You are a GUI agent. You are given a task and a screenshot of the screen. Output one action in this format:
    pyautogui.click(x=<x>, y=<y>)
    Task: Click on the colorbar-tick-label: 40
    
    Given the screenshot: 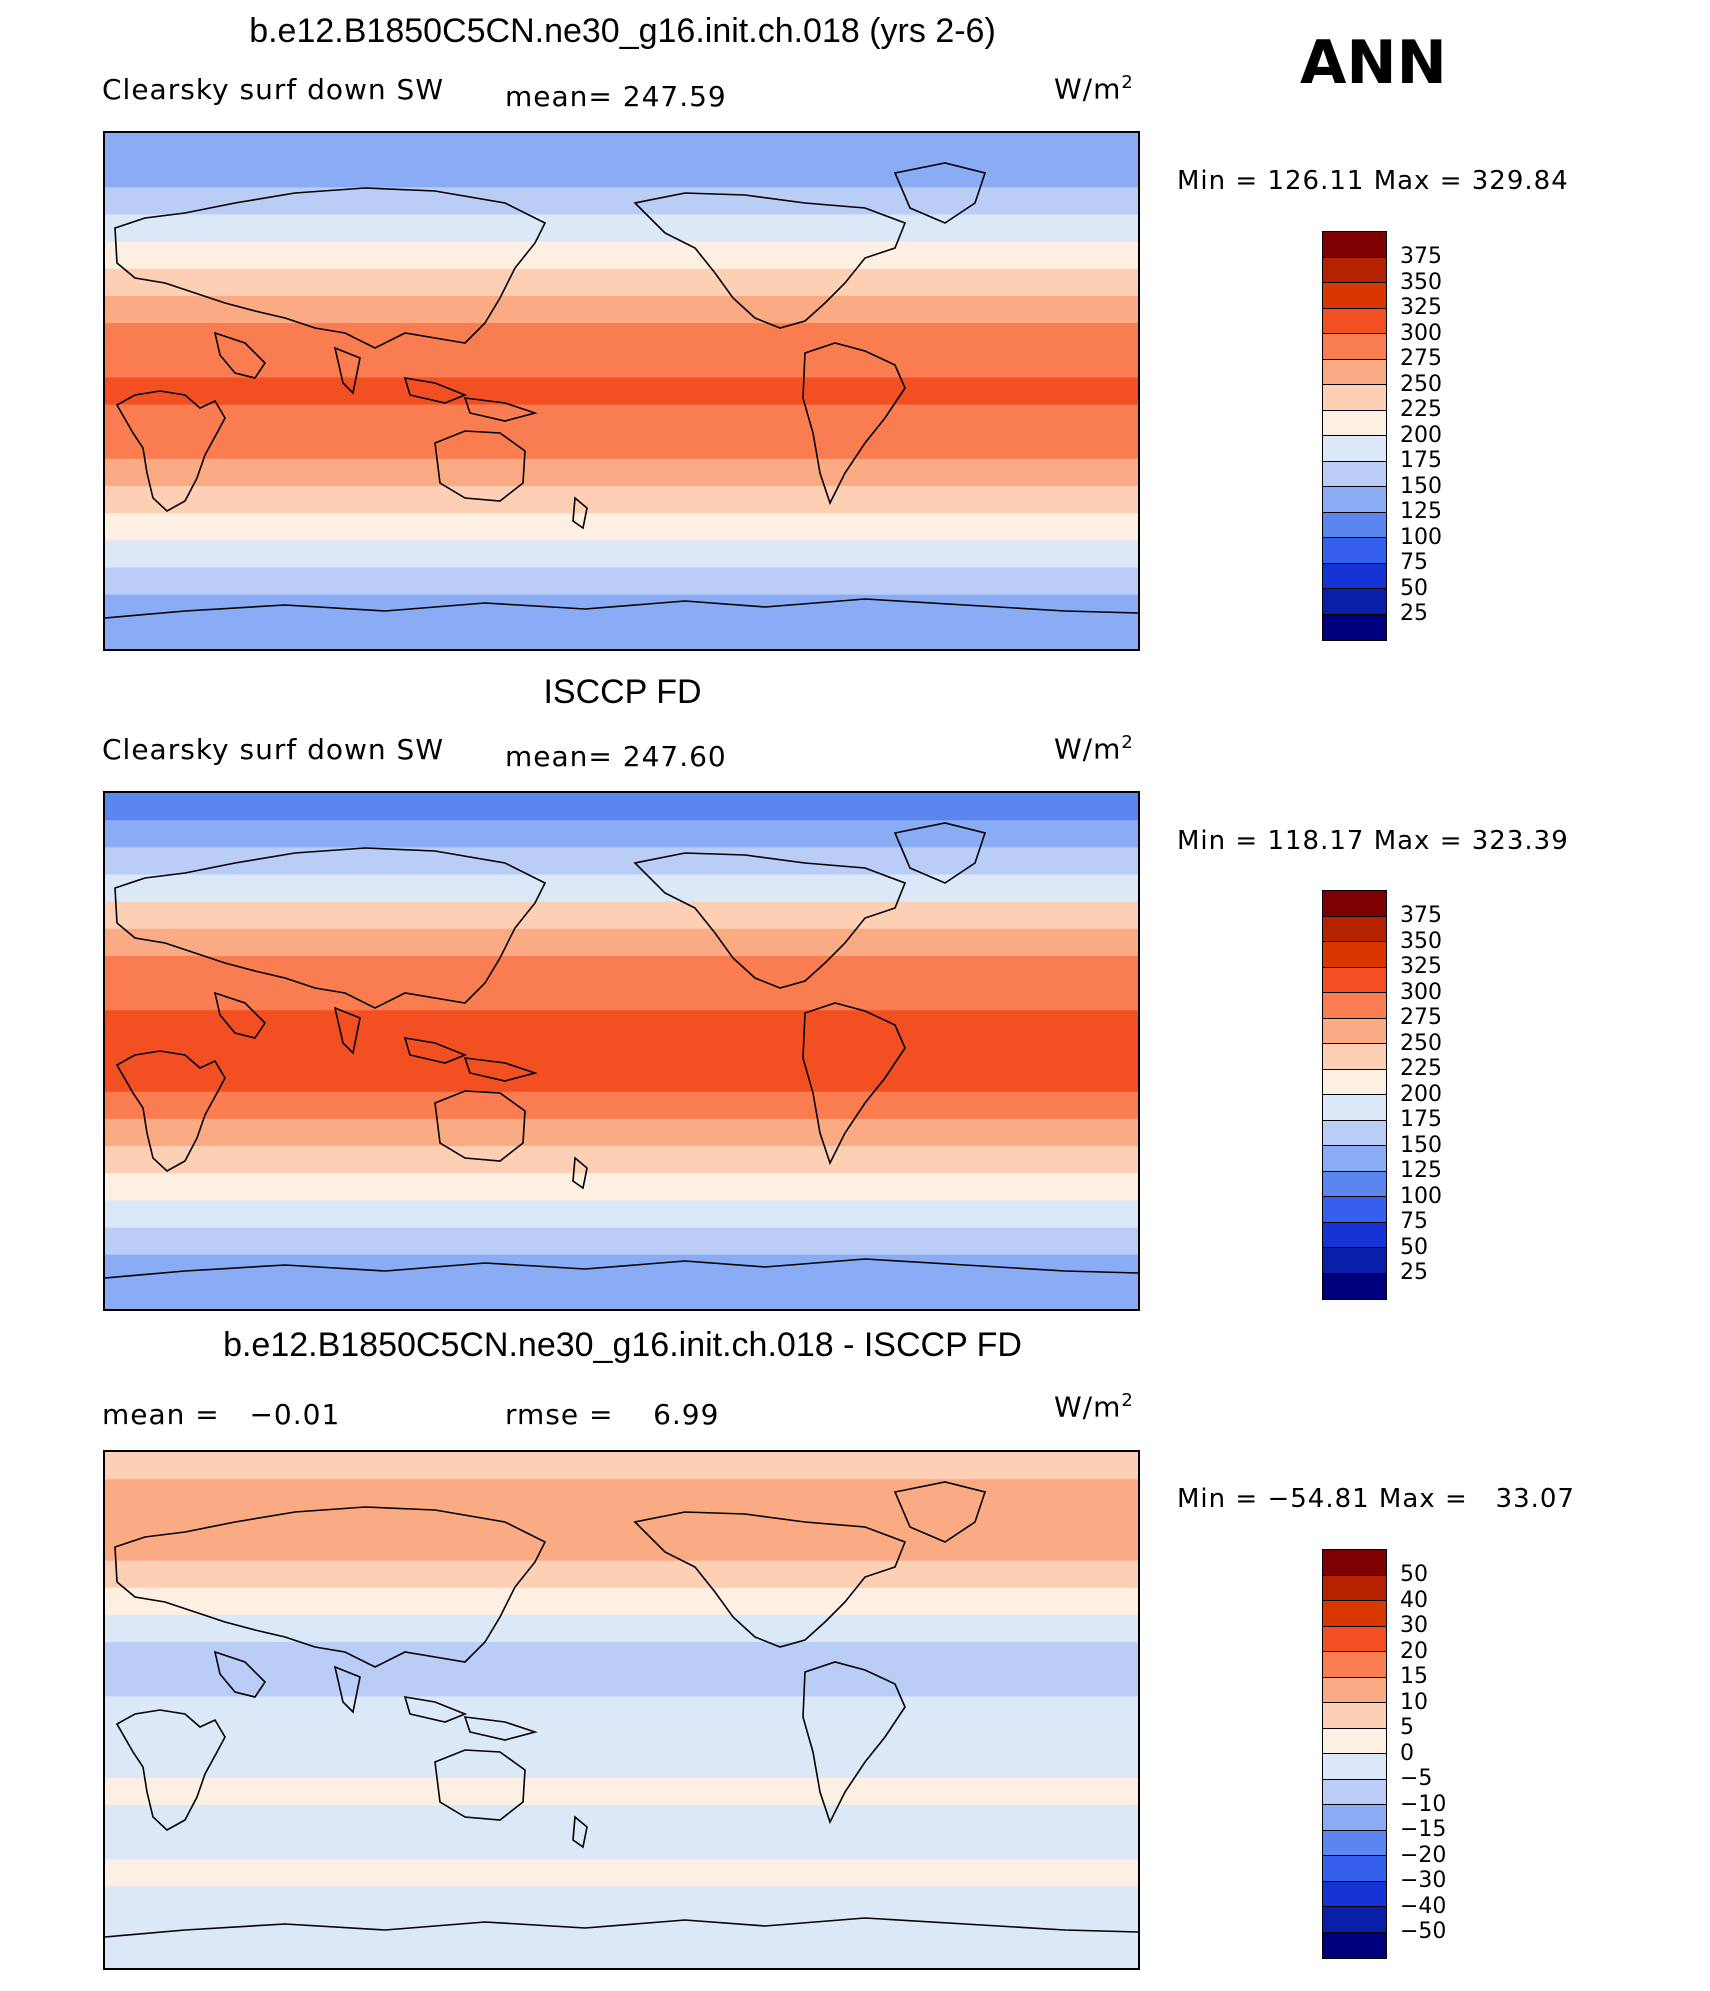 What is the action you would take?
    pyautogui.click(x=1414, y=1600)
    